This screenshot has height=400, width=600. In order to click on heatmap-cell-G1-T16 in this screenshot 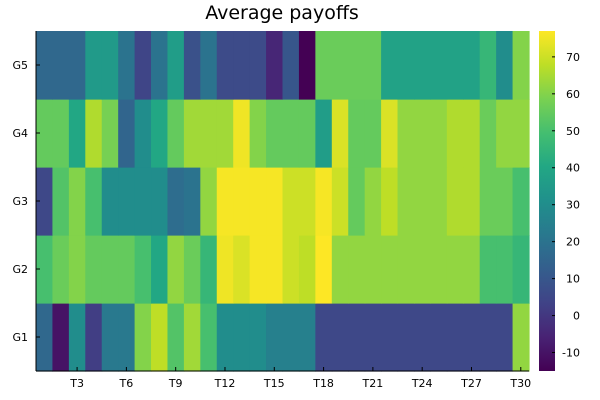, I will do `click(291, 337)`.